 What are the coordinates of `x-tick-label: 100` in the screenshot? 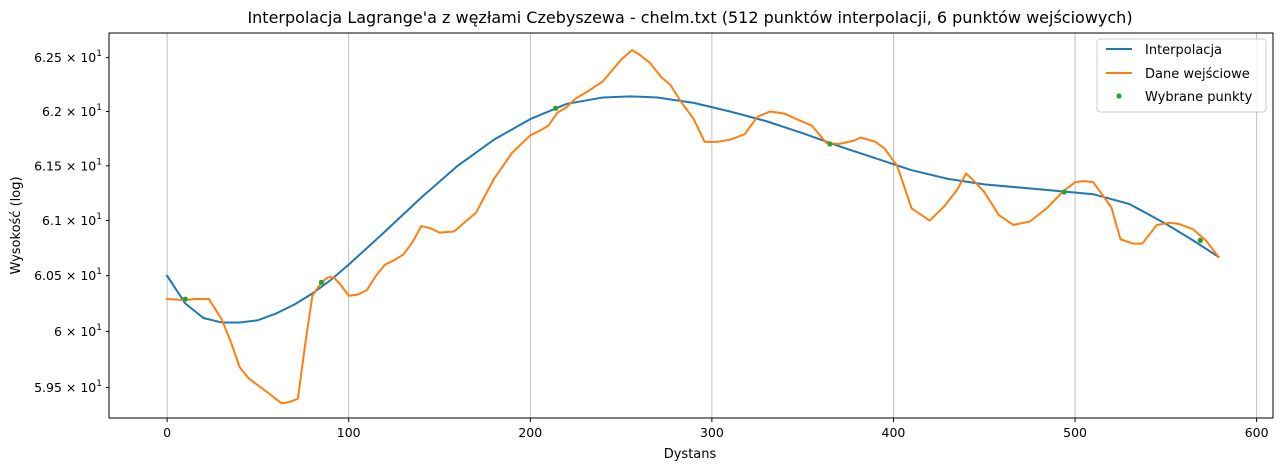 It's located at (349, 432).